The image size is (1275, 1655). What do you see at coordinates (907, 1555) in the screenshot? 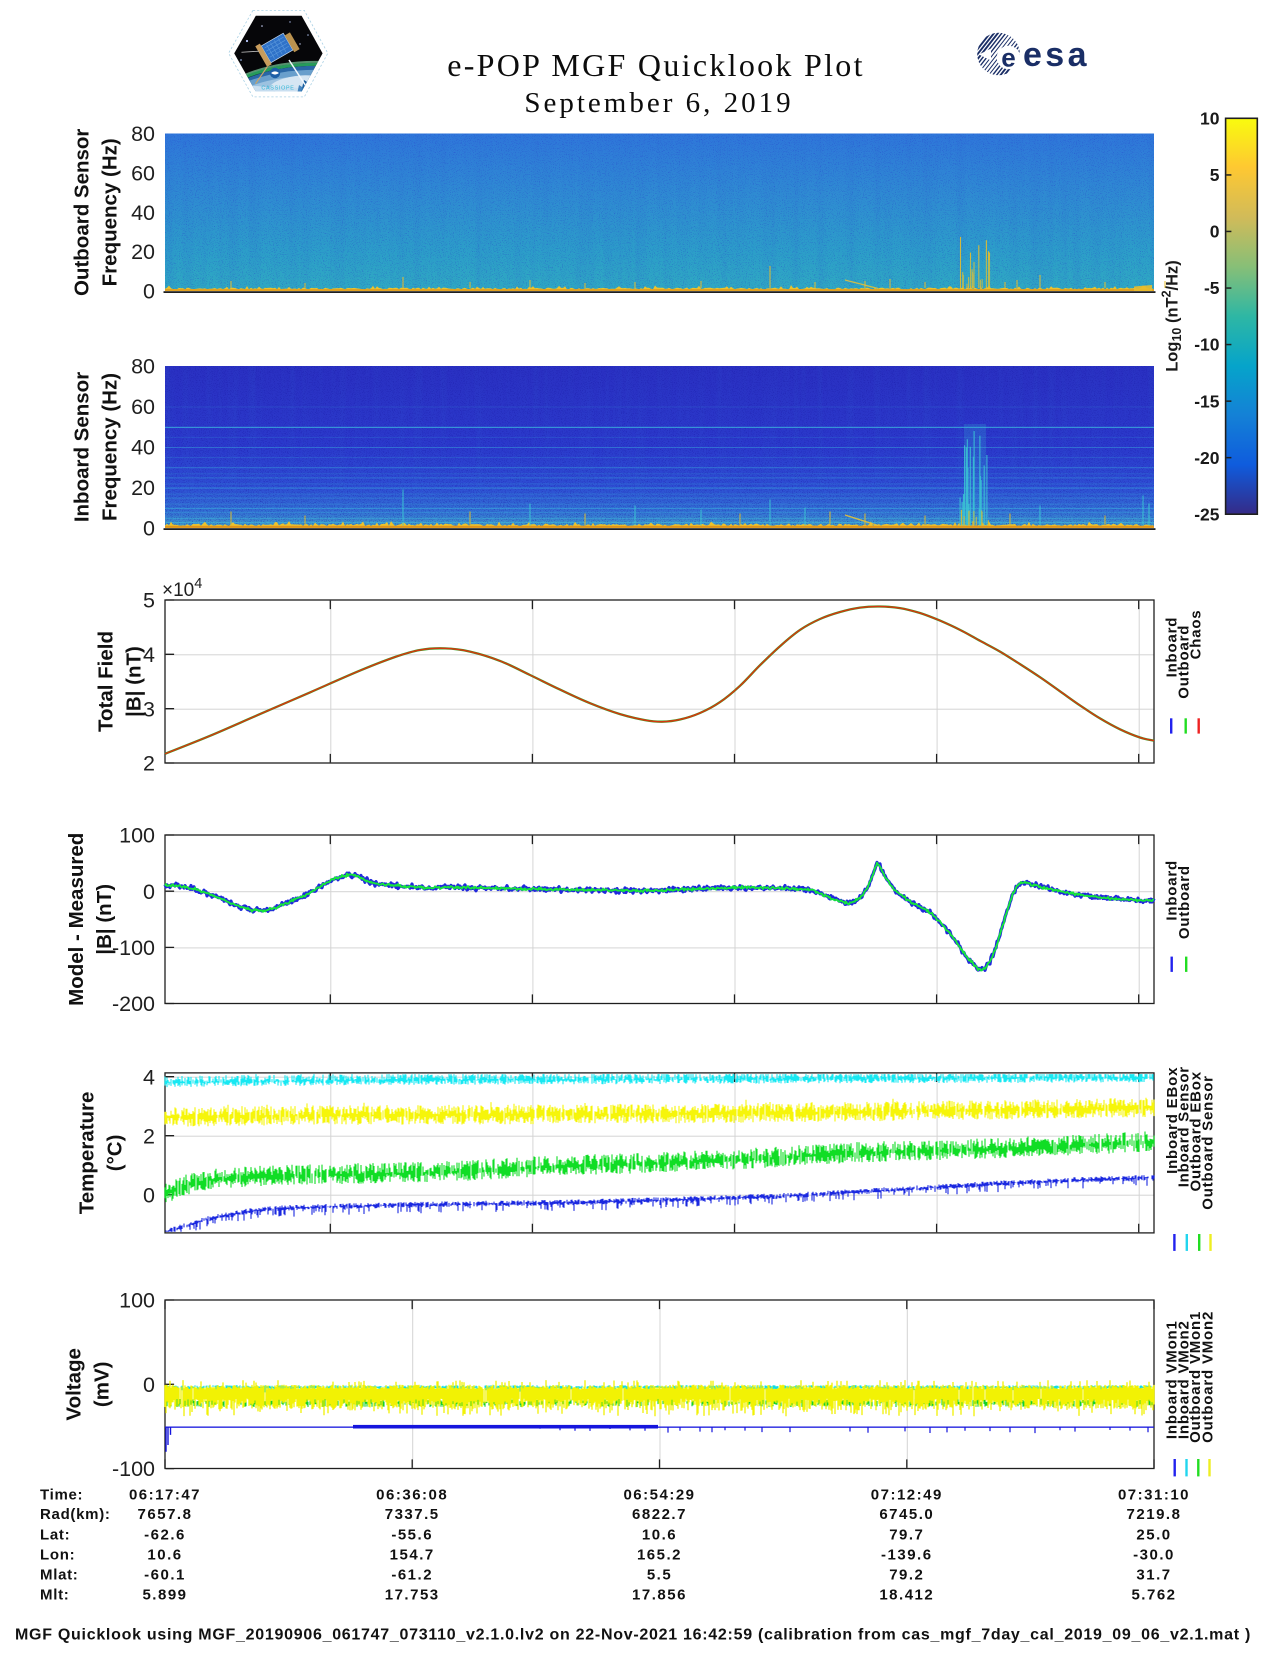
I see `svg-text: -139.6` at bounding box center [907, 1555].